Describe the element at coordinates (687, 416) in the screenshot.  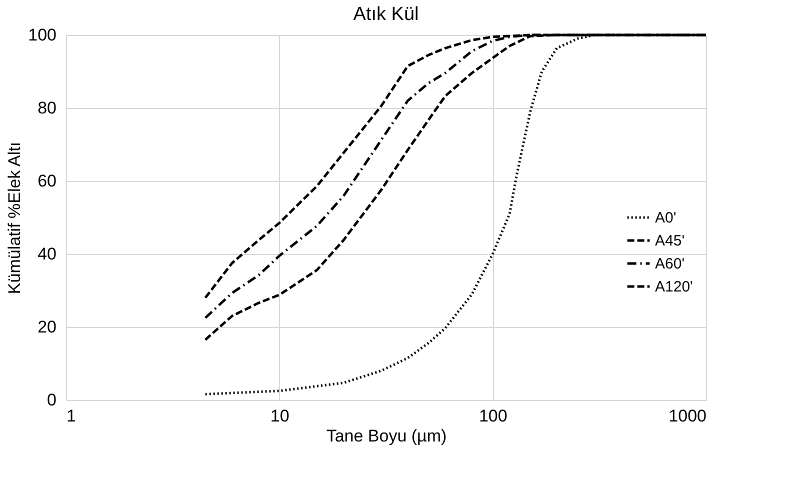
I see `x-tick-label: 1000` at that location.